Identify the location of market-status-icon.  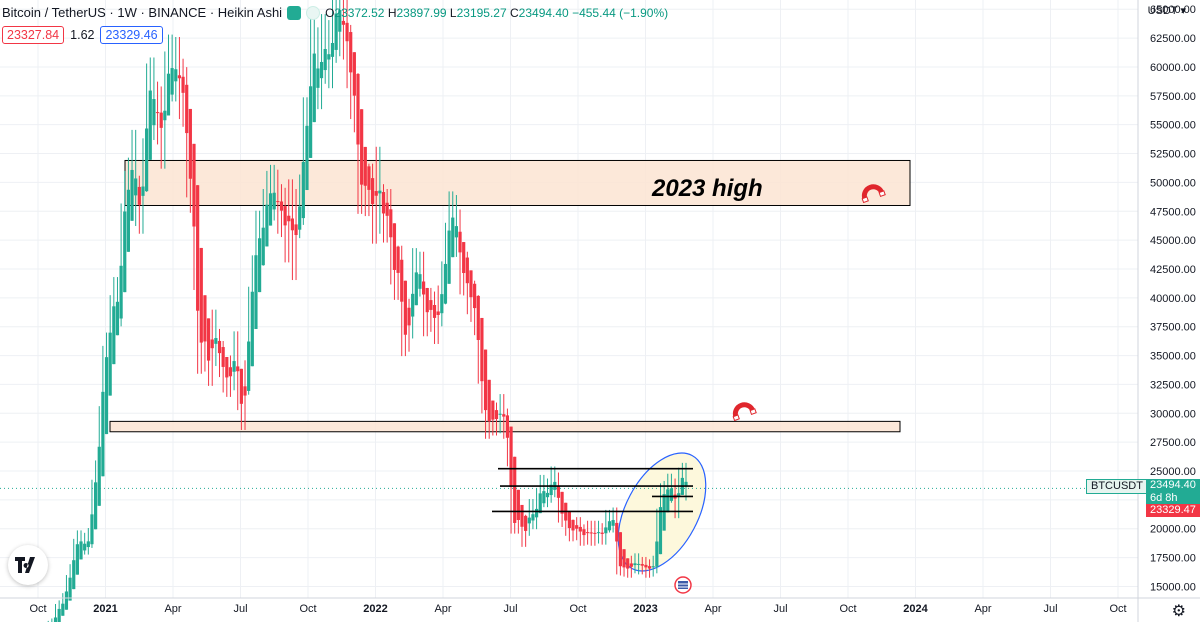
(313, 12).